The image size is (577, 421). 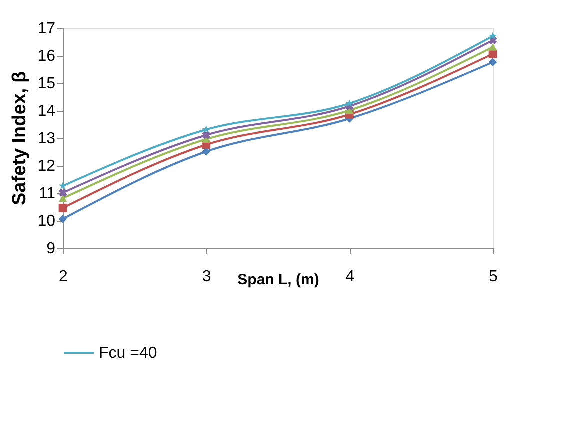 I want to click on y-tick-label: 16, so click(x=47, y=56).